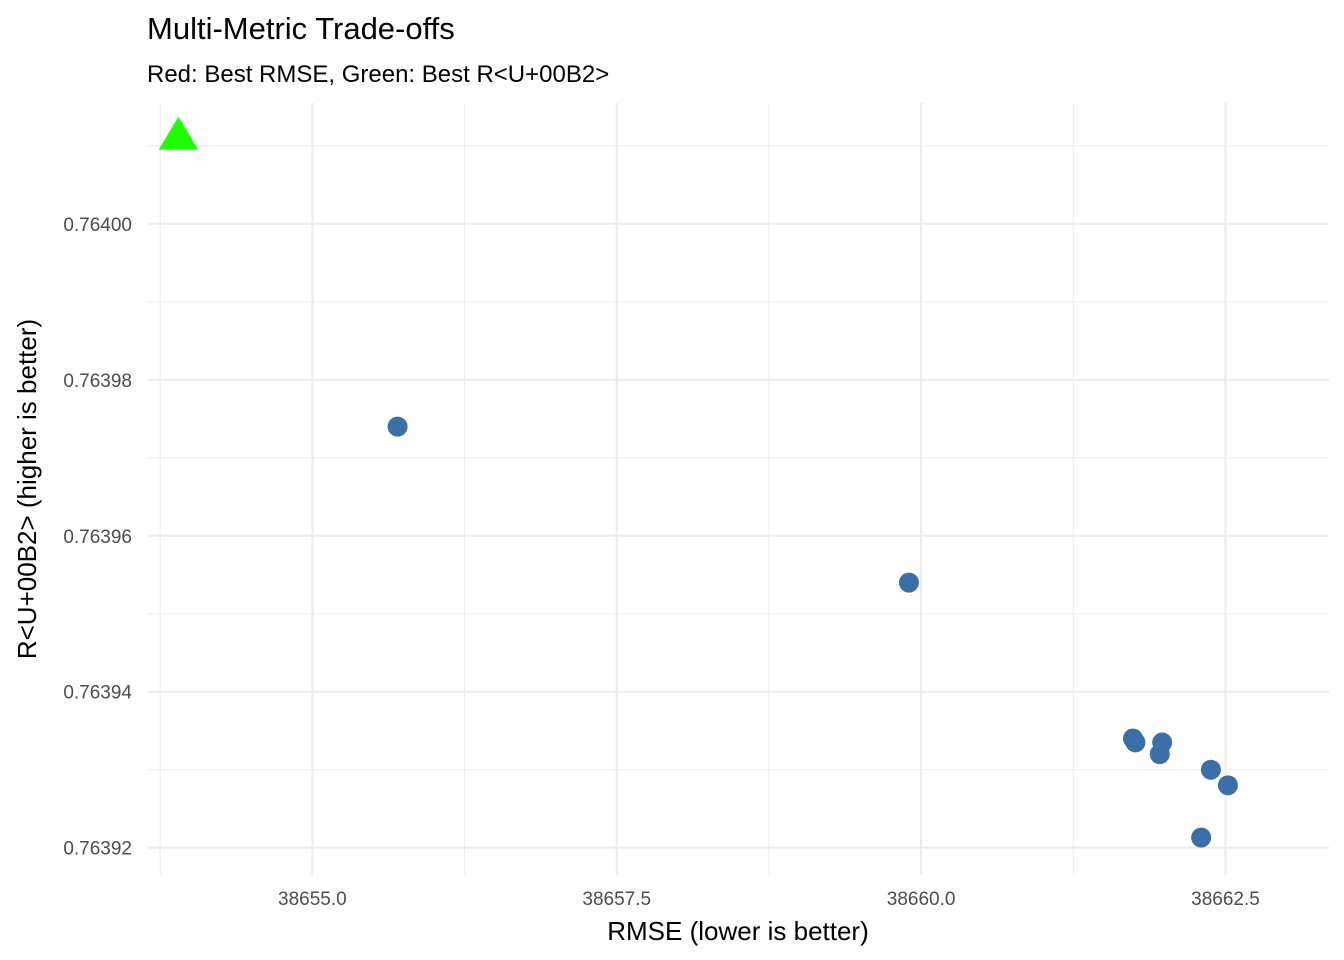 Image resolution: width=1344 pixels, height=960 pixels. What do you see at coordinates (97, 225) in the screenshot?
I see `y-tick-label-4: 0.76400` at bounding box center [97, 225].